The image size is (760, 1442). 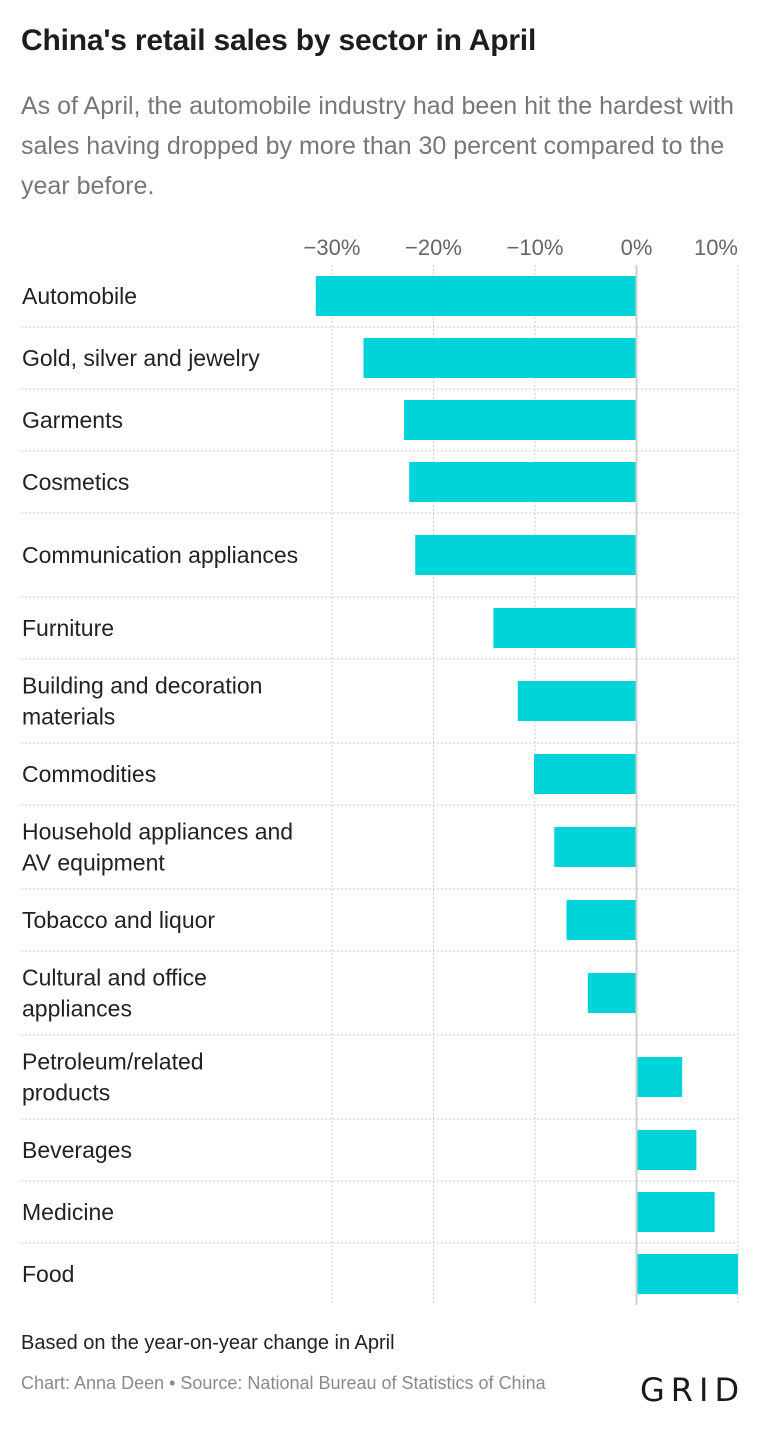 What do you see at coordinates (141, 358) in the screenshot?
I see `category-label: Gold, silver and jewelry` at bounding box center [141, 358].